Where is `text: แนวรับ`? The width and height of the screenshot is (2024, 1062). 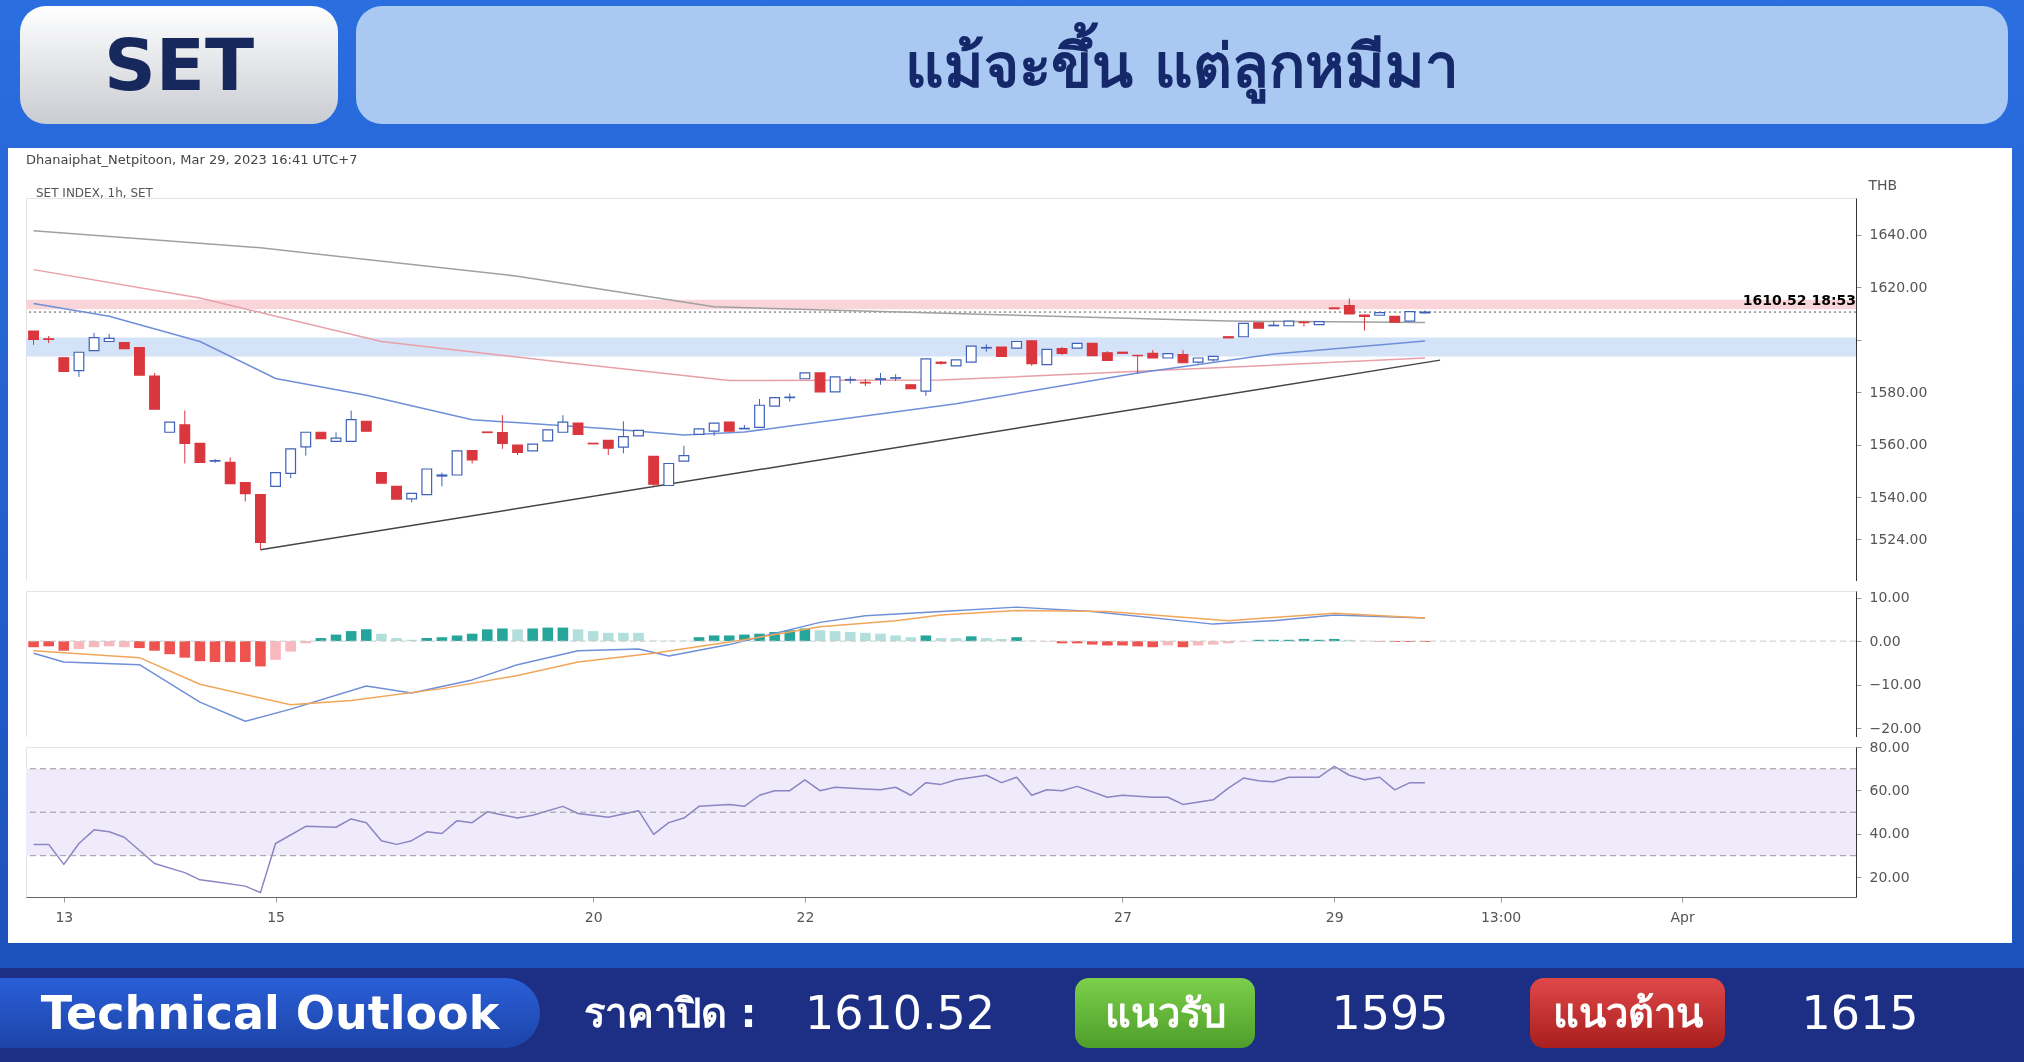 text: แนวรับ is located at coordinates (1165, 1013).